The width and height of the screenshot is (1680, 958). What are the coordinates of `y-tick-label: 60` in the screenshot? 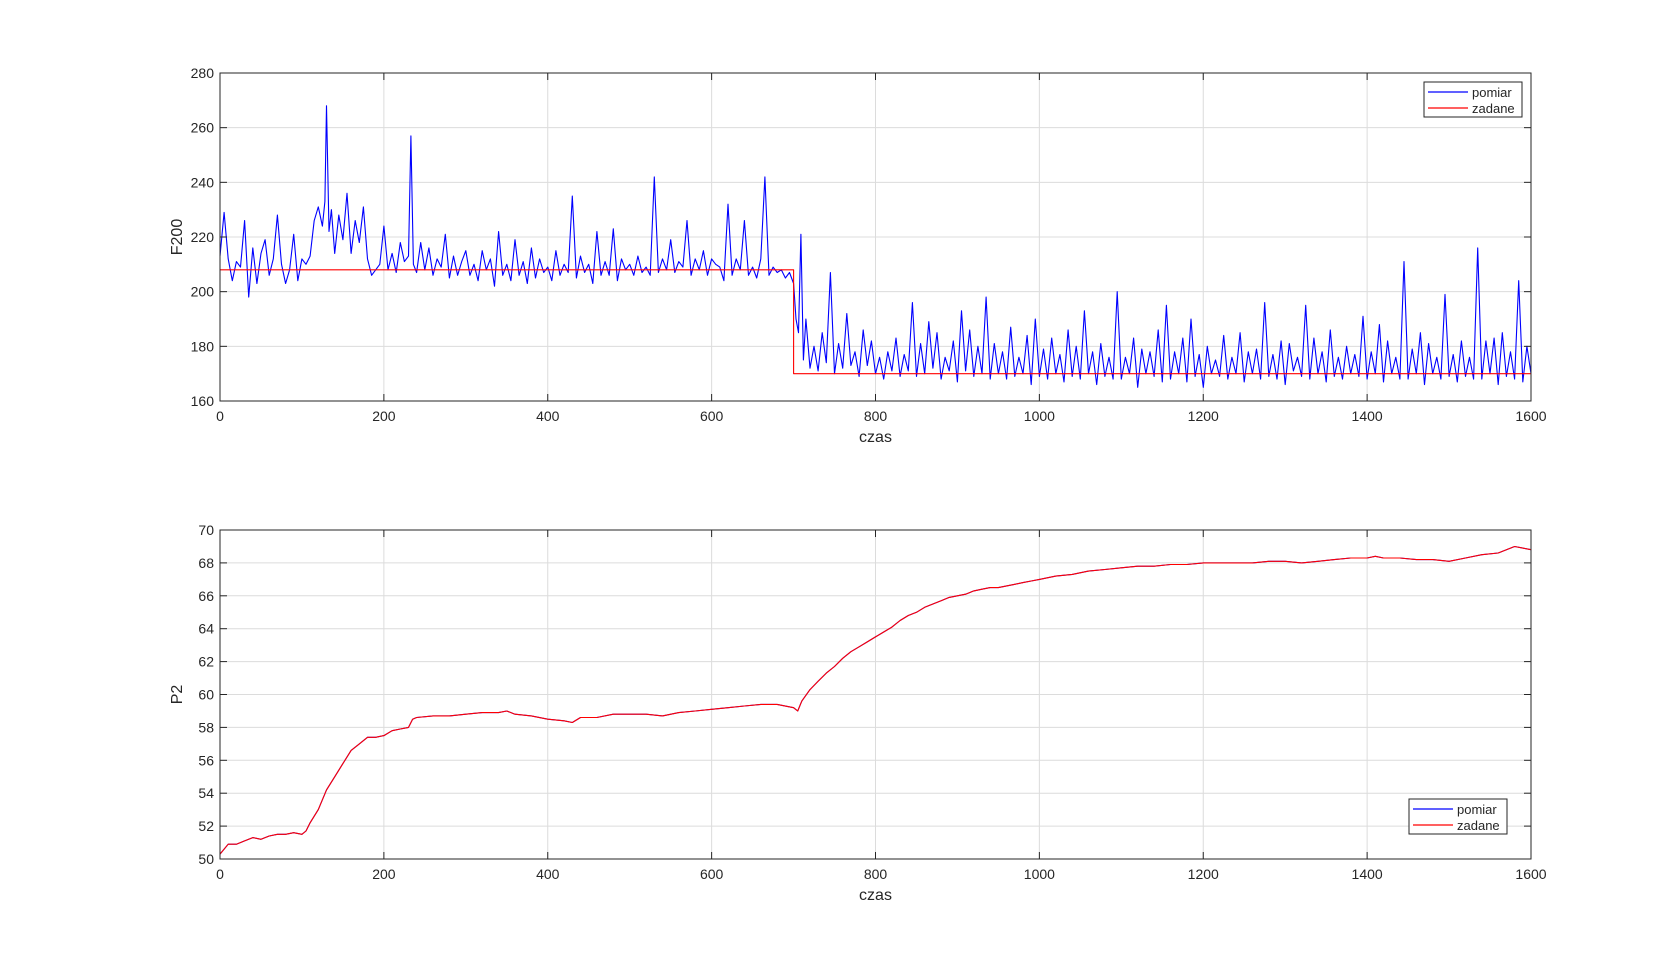 It's located at (206, 695).